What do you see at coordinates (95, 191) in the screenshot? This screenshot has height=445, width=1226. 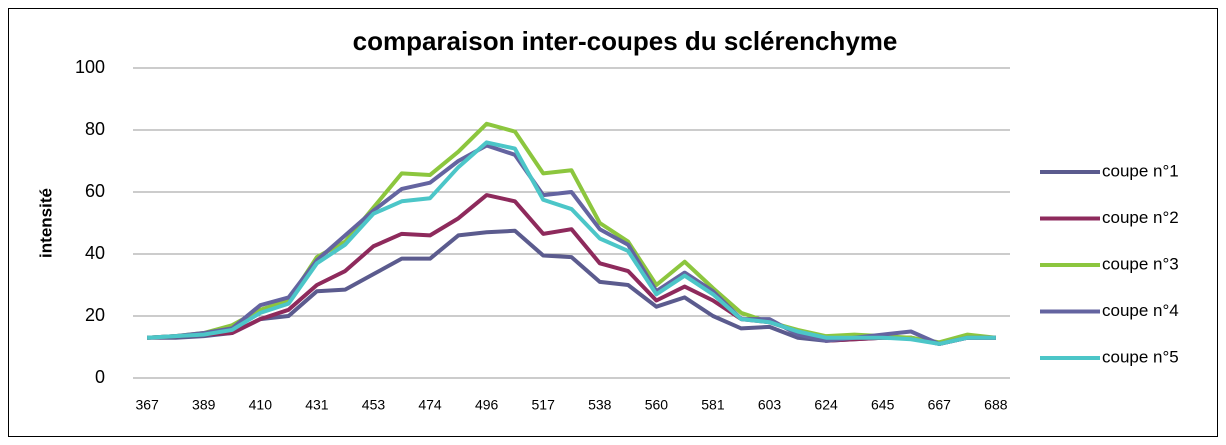 I see `y-tick-label: 60` at bounding box center [95, 191].